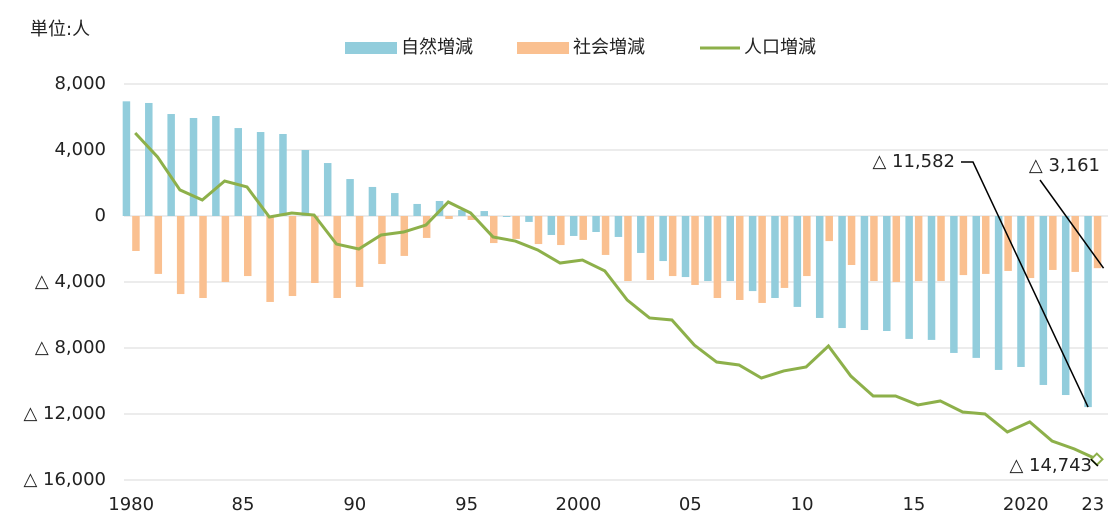 This screenshot has width=1112, height=518. Describe the element at coordinates (60, 29) in the screenshot. I see `unit-label: 単位:人` at that location.